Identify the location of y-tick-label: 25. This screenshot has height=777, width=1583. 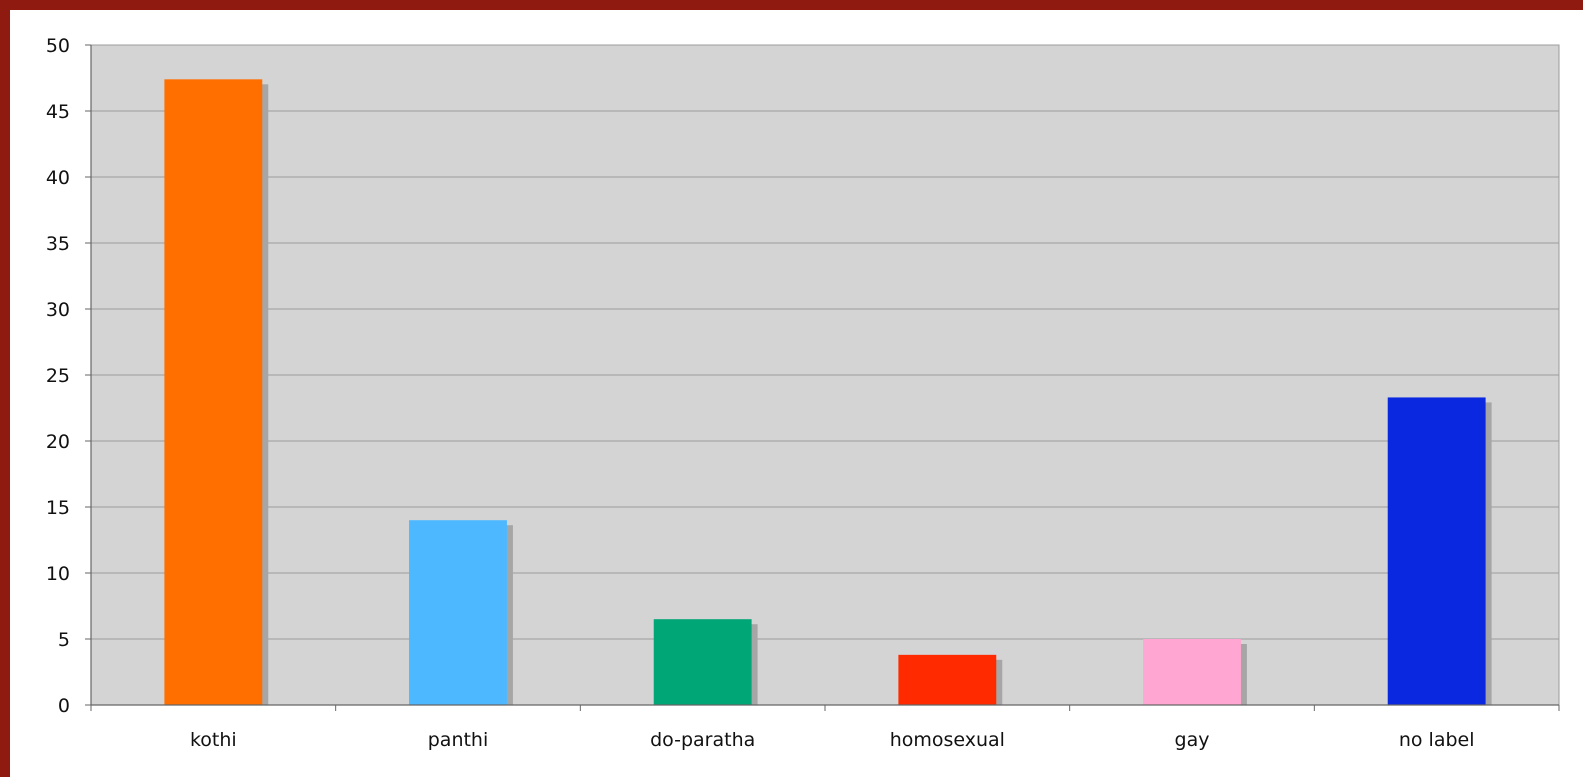
(58, 376).